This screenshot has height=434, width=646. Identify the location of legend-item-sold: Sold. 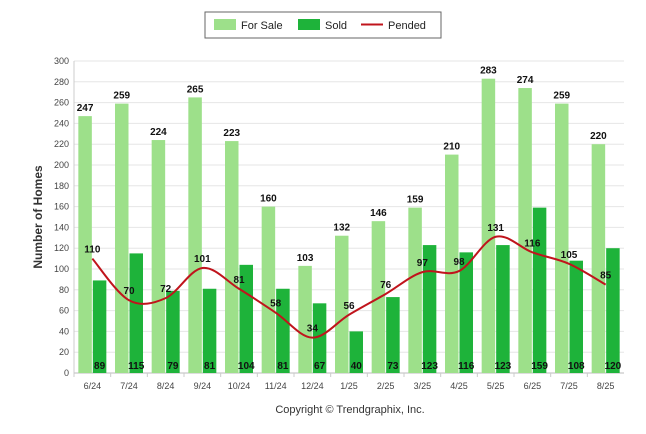
(322, 25).